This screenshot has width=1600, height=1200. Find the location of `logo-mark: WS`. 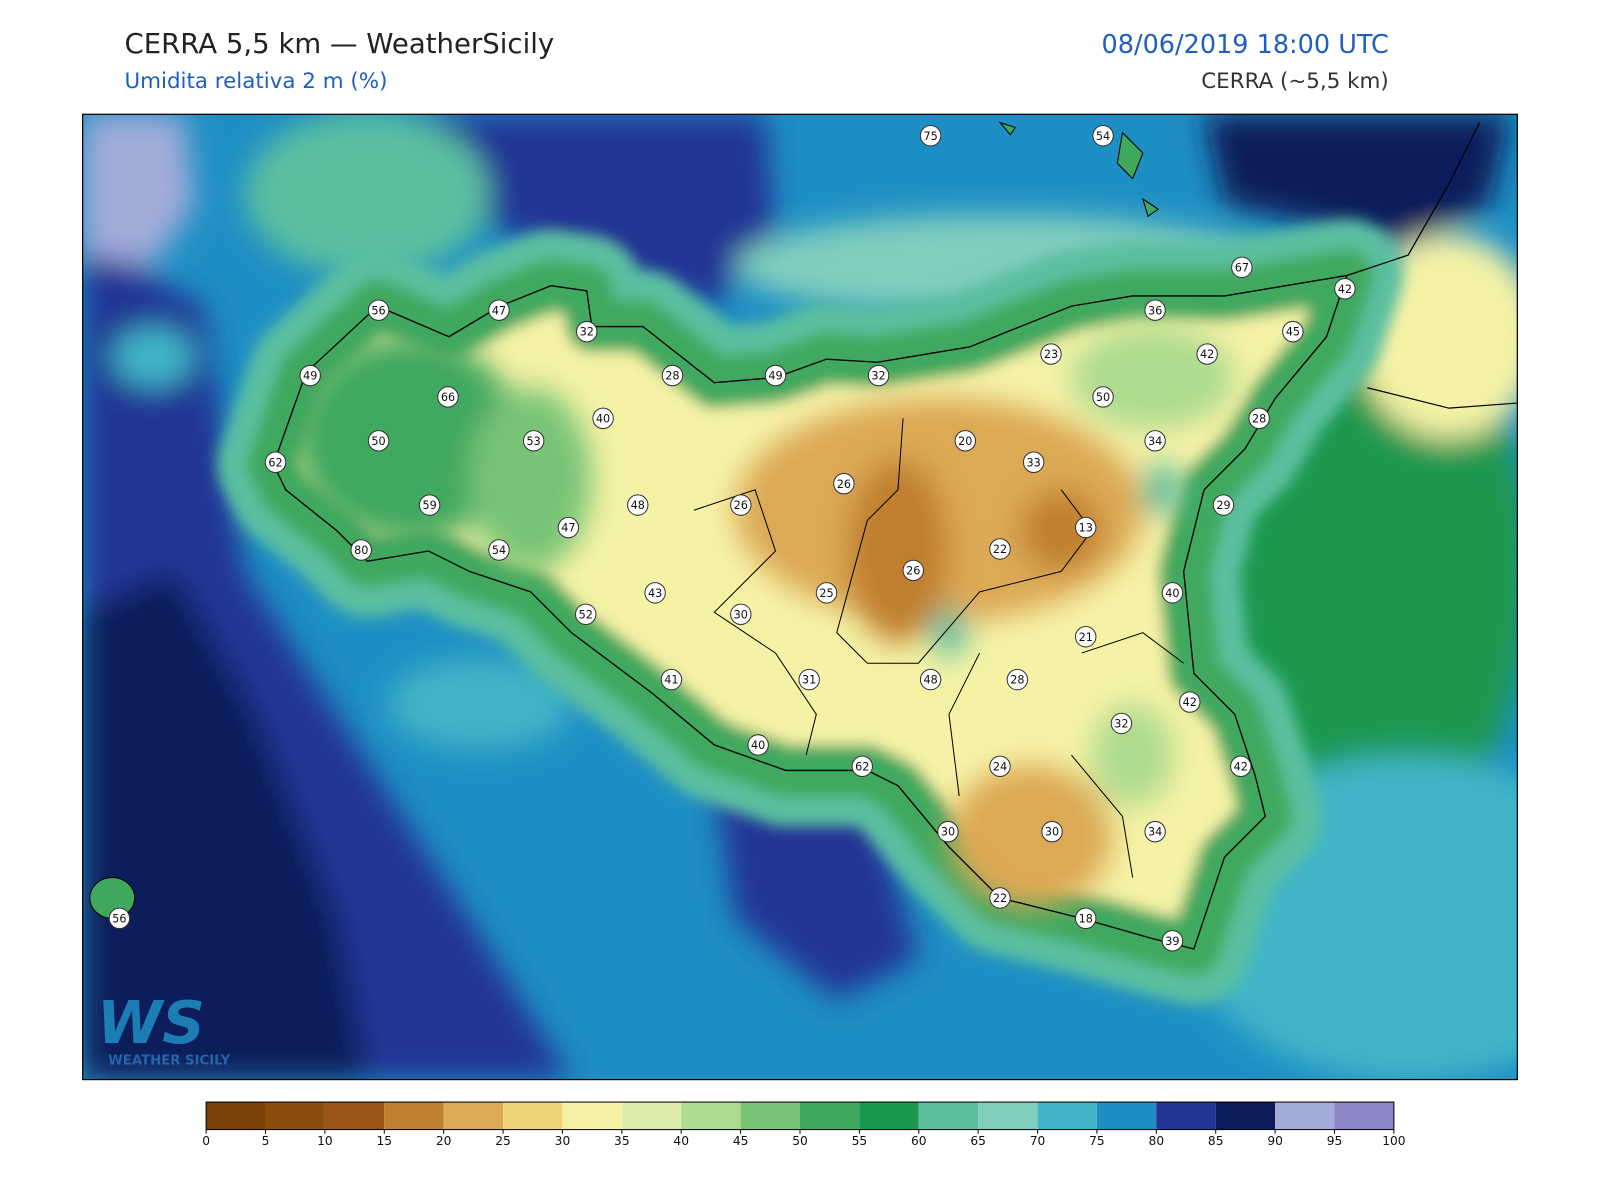

logo-mark: WS is located at coordinates (151, 1022).